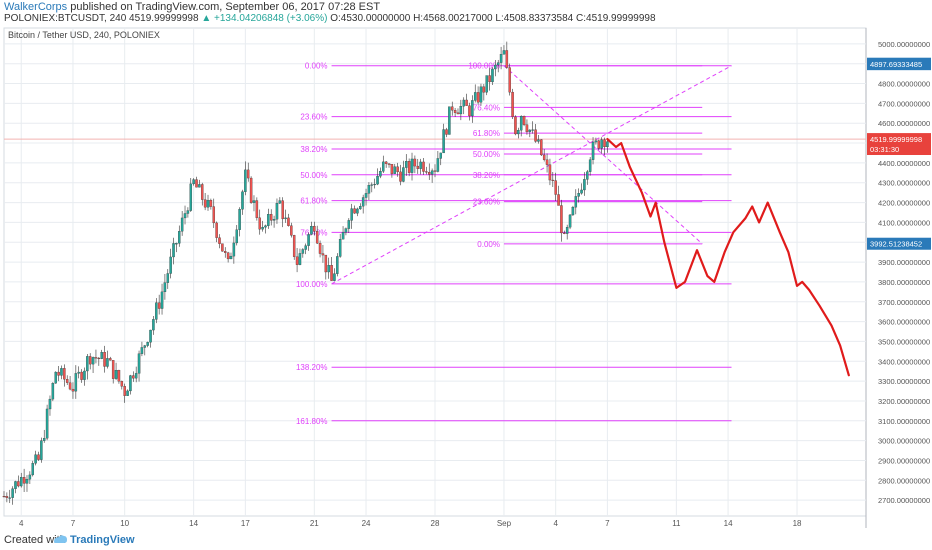  I want to click on y-tick-label: 3000.00000000, so click(904, 441).